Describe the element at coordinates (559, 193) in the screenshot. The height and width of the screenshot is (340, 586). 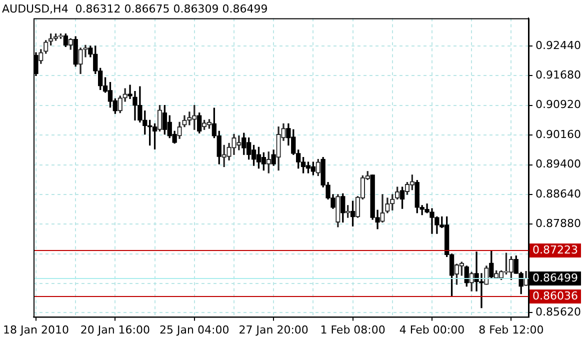
I see `y-tick-label: 0.88640` at that location.